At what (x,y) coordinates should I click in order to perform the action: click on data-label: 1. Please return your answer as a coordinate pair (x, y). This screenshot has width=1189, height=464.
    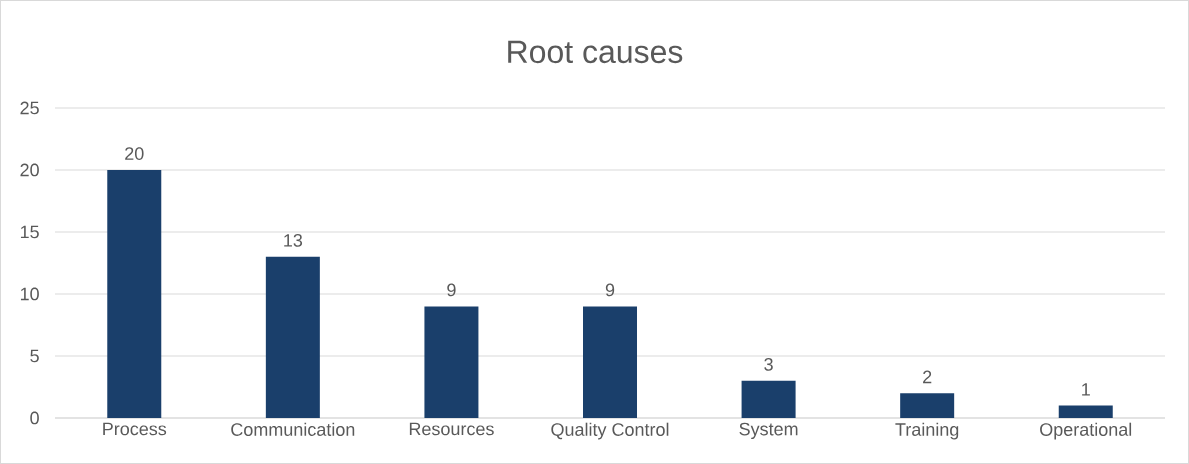
    Looking at the image, I should click on (1086, 389).